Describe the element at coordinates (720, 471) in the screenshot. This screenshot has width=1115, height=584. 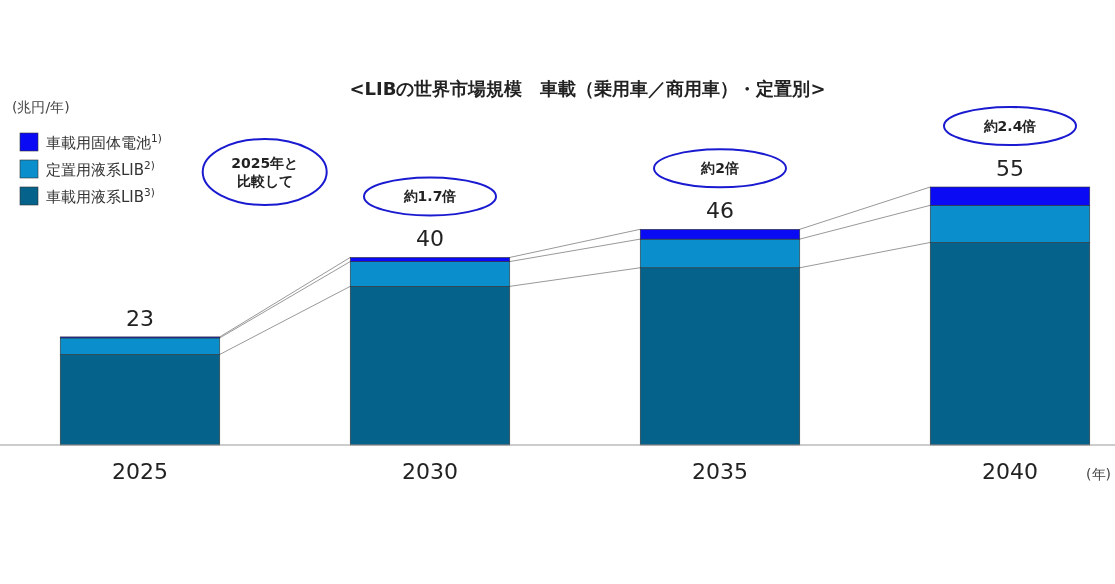
I see `x-tick-label: 2035` at that location.